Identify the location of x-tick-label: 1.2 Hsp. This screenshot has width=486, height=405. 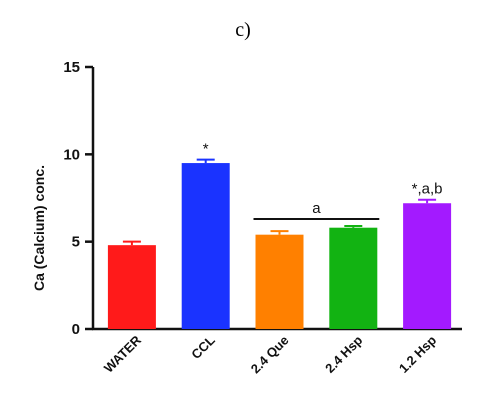
(417, 353).